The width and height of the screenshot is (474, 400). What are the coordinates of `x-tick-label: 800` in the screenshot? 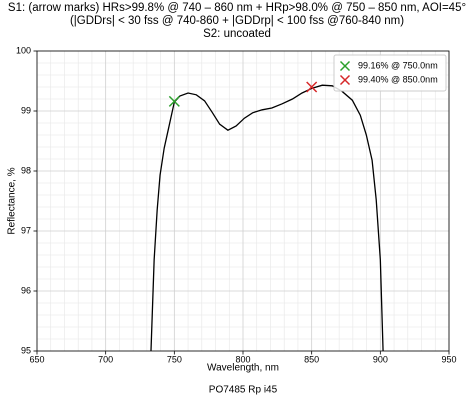 It's located at (242, 359).